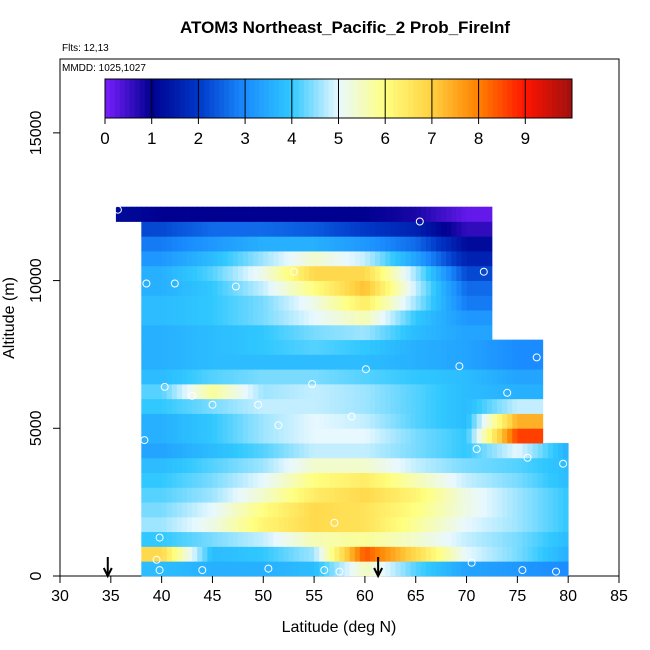 The height and width of the screenshot is (650, 650). What do you see at coordinates (419, 221) in the screenshot?
I see `sample-point` at bounding box center [419, 221].